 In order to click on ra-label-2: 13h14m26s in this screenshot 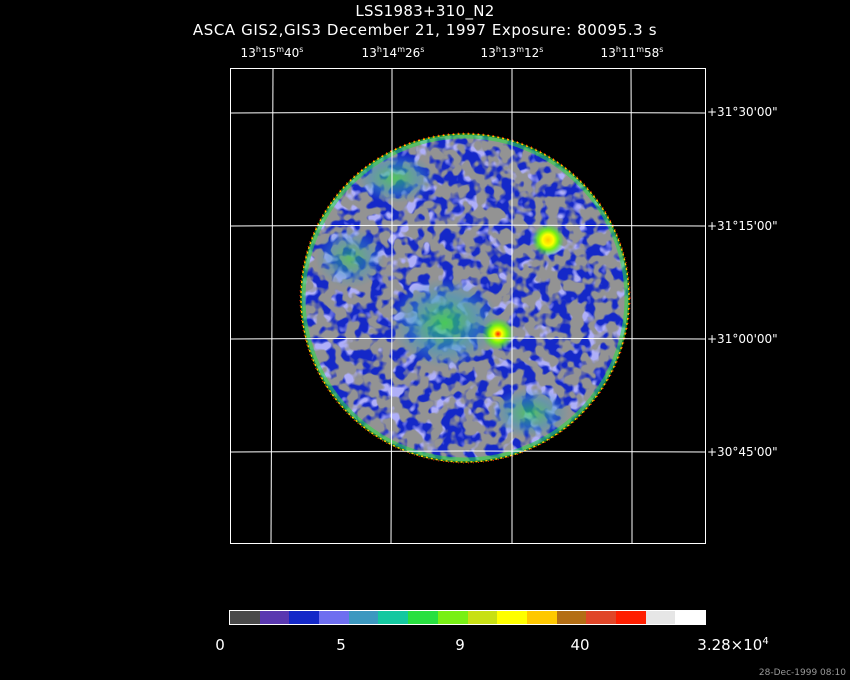, I will do `click(393, 52)`.